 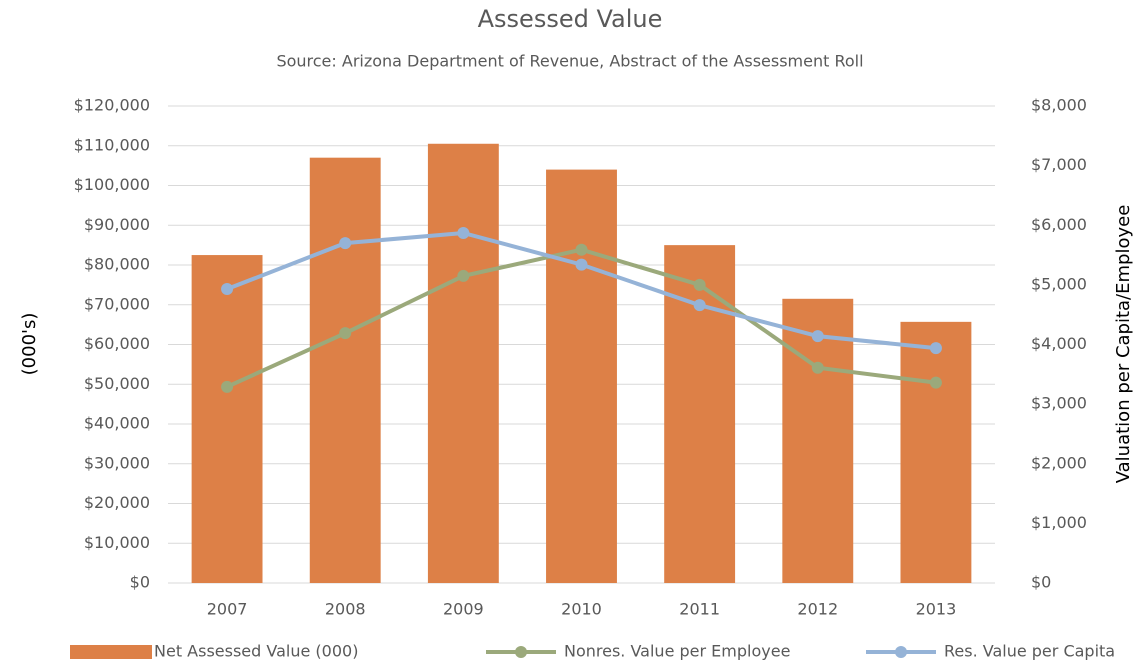 I want to click on y2-tick-label: $1,000, so click(x=1059, y=522).